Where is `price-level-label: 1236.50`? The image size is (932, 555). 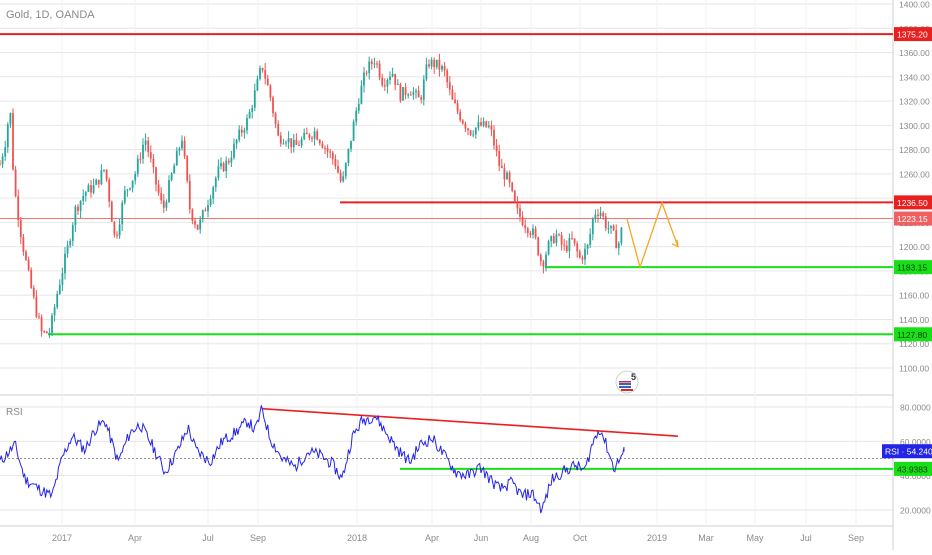
price-level-label: 1236.50 is located at coordinates (912, 203).